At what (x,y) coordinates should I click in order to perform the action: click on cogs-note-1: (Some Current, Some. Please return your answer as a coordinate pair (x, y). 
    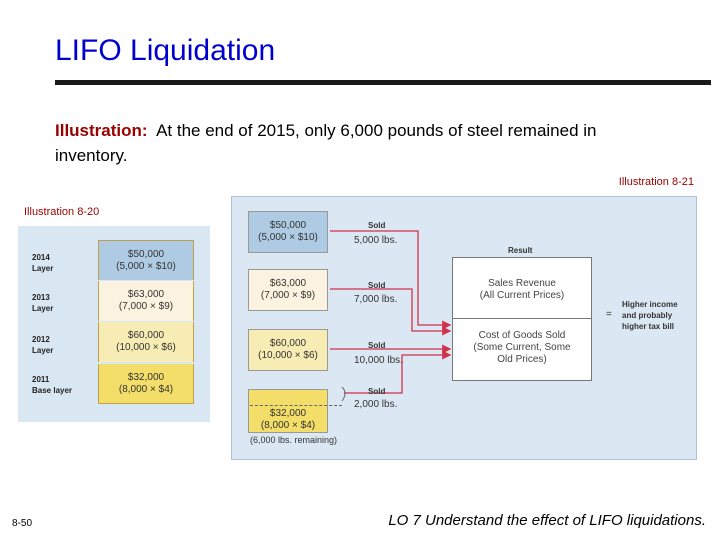
    Looking at the image, I should click on (522, 347).